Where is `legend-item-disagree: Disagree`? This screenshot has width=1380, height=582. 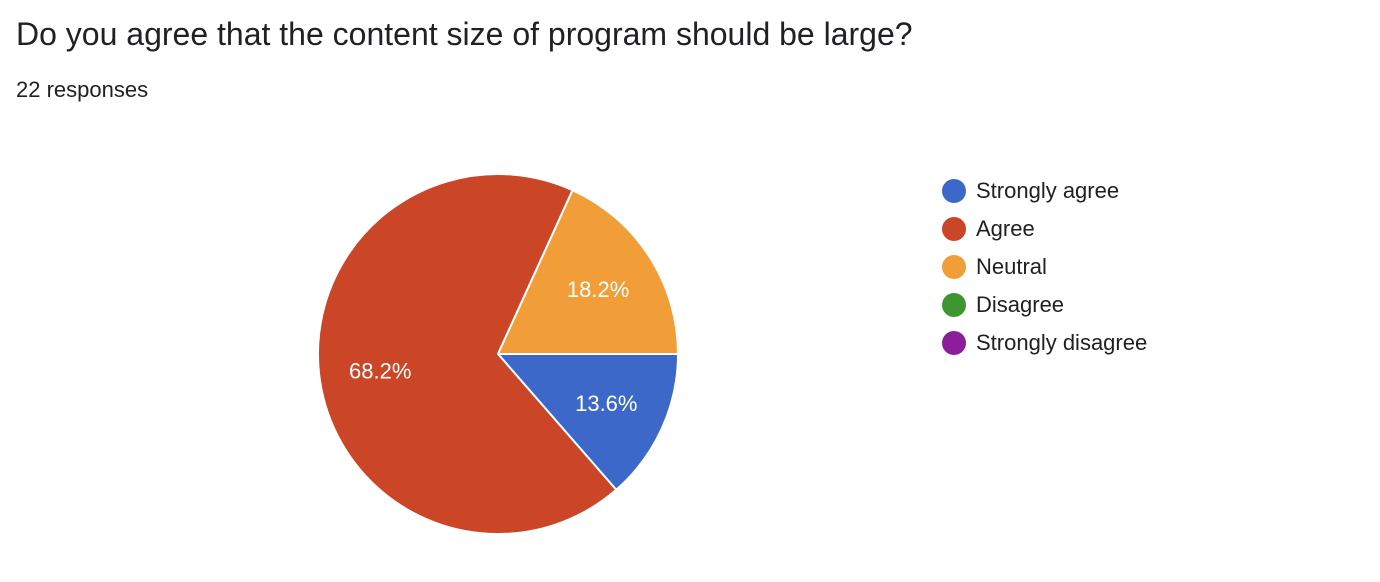
legend-item-disagree: Disagree is located at coordinates (1044, 305).